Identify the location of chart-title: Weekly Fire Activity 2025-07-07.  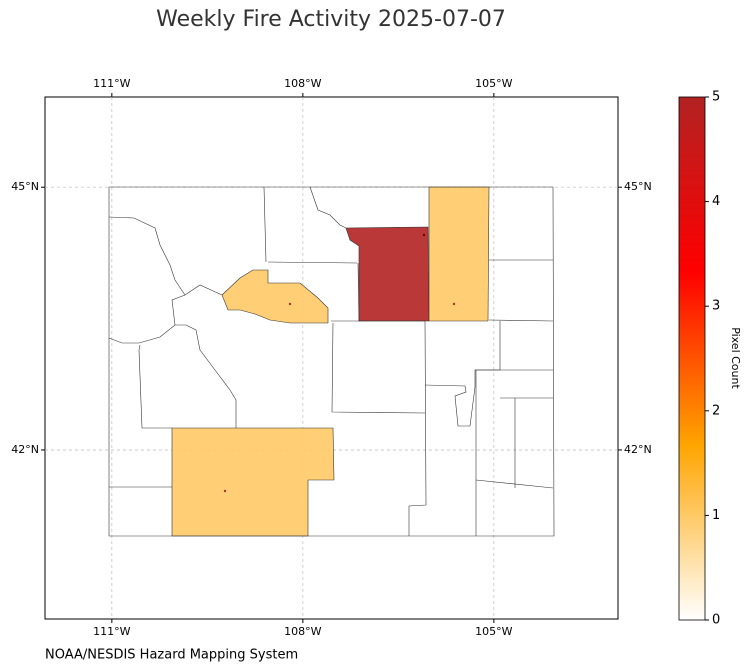
(331, 19).